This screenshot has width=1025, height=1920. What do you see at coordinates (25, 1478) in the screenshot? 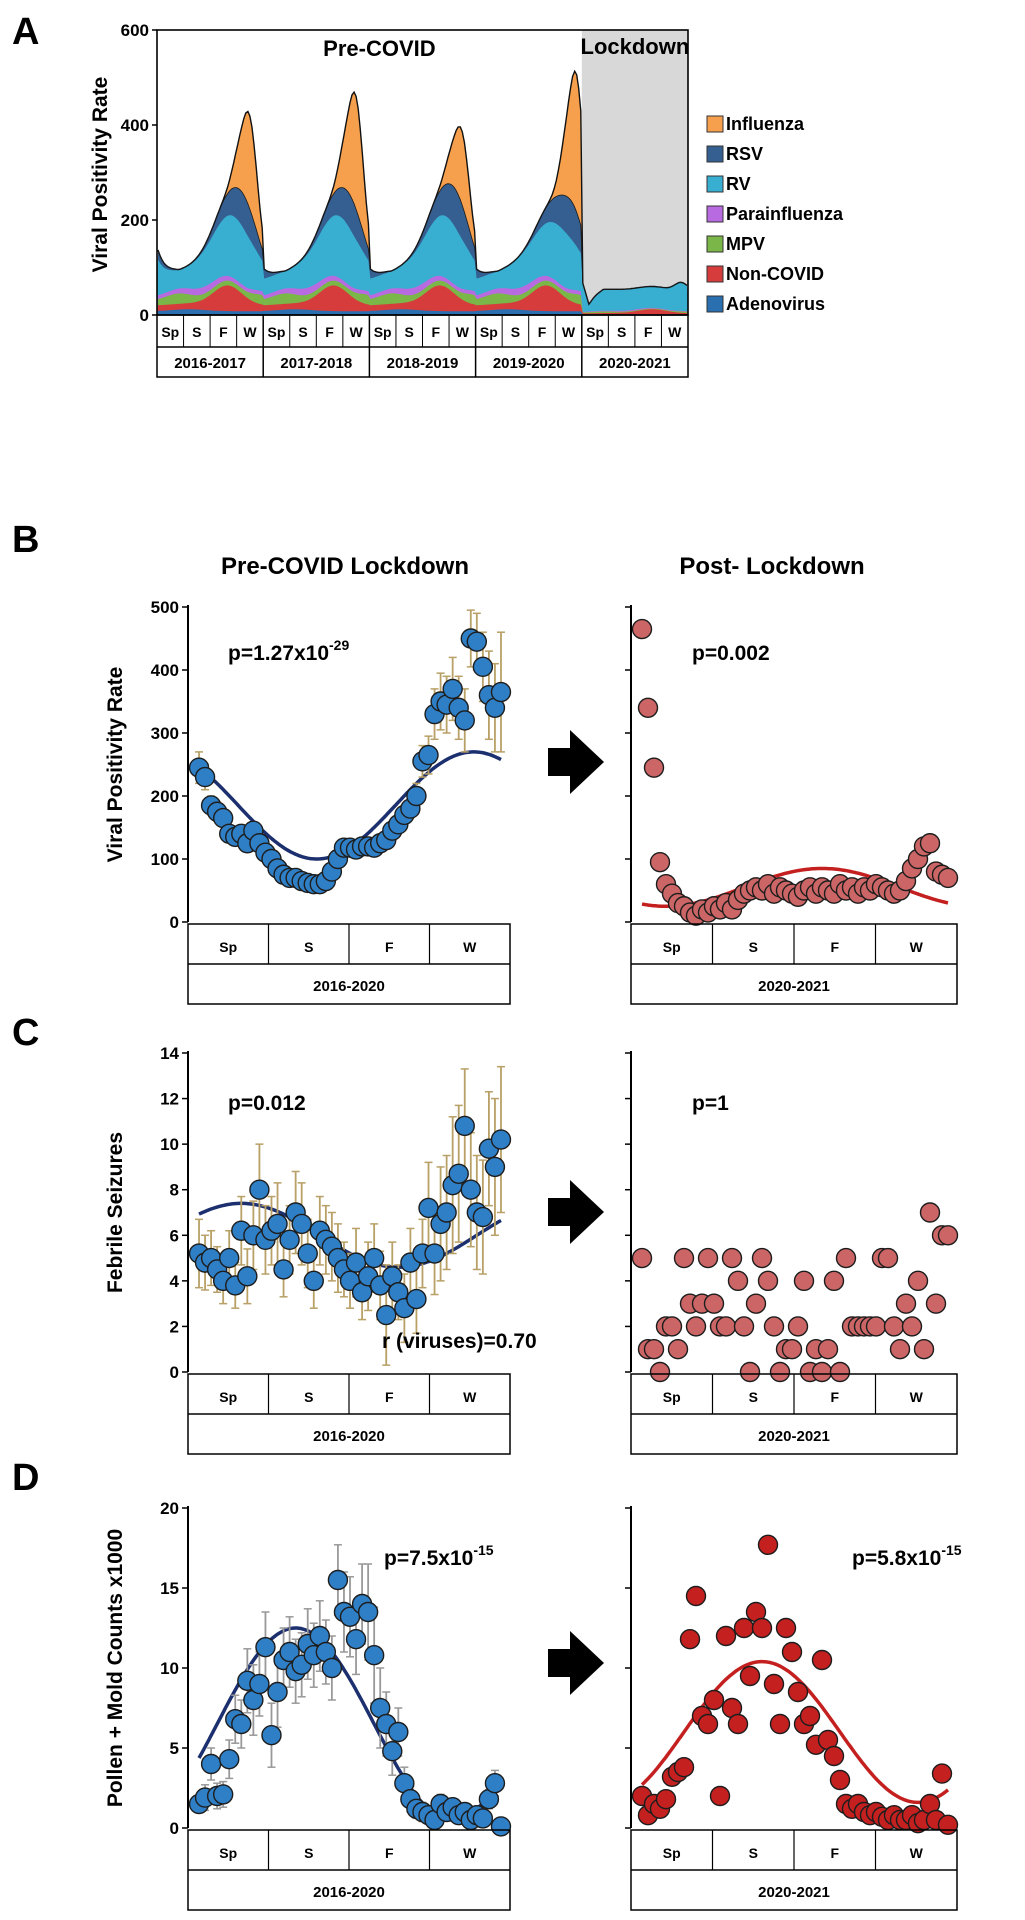
I see `panel-letter-D: D` at bounding box center [25, 1478].